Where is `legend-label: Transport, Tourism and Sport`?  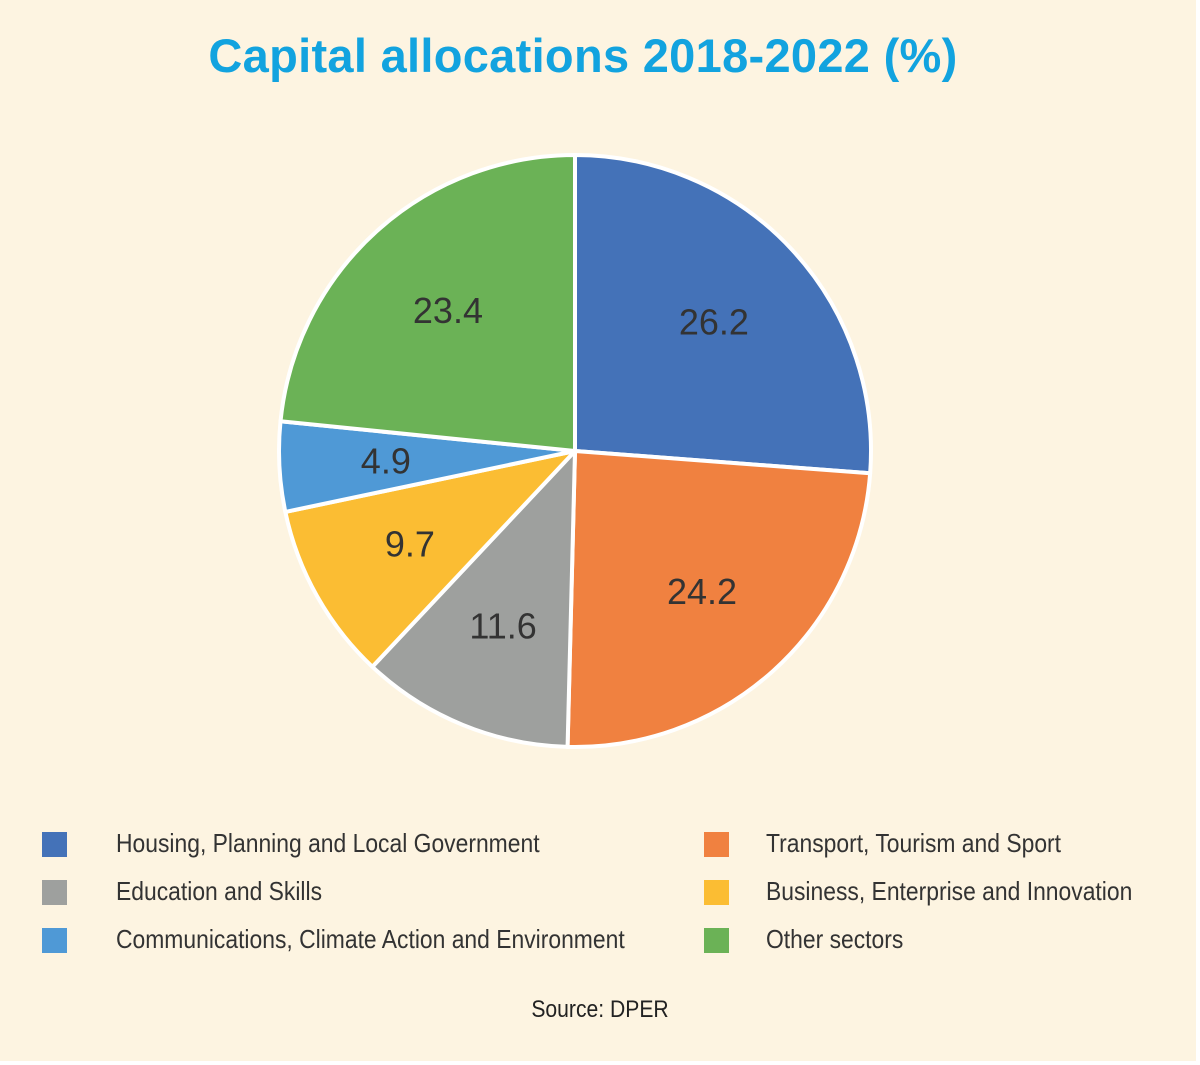 legend-label: Transport, Tourism and Sport is located at coordinates (914, 843).